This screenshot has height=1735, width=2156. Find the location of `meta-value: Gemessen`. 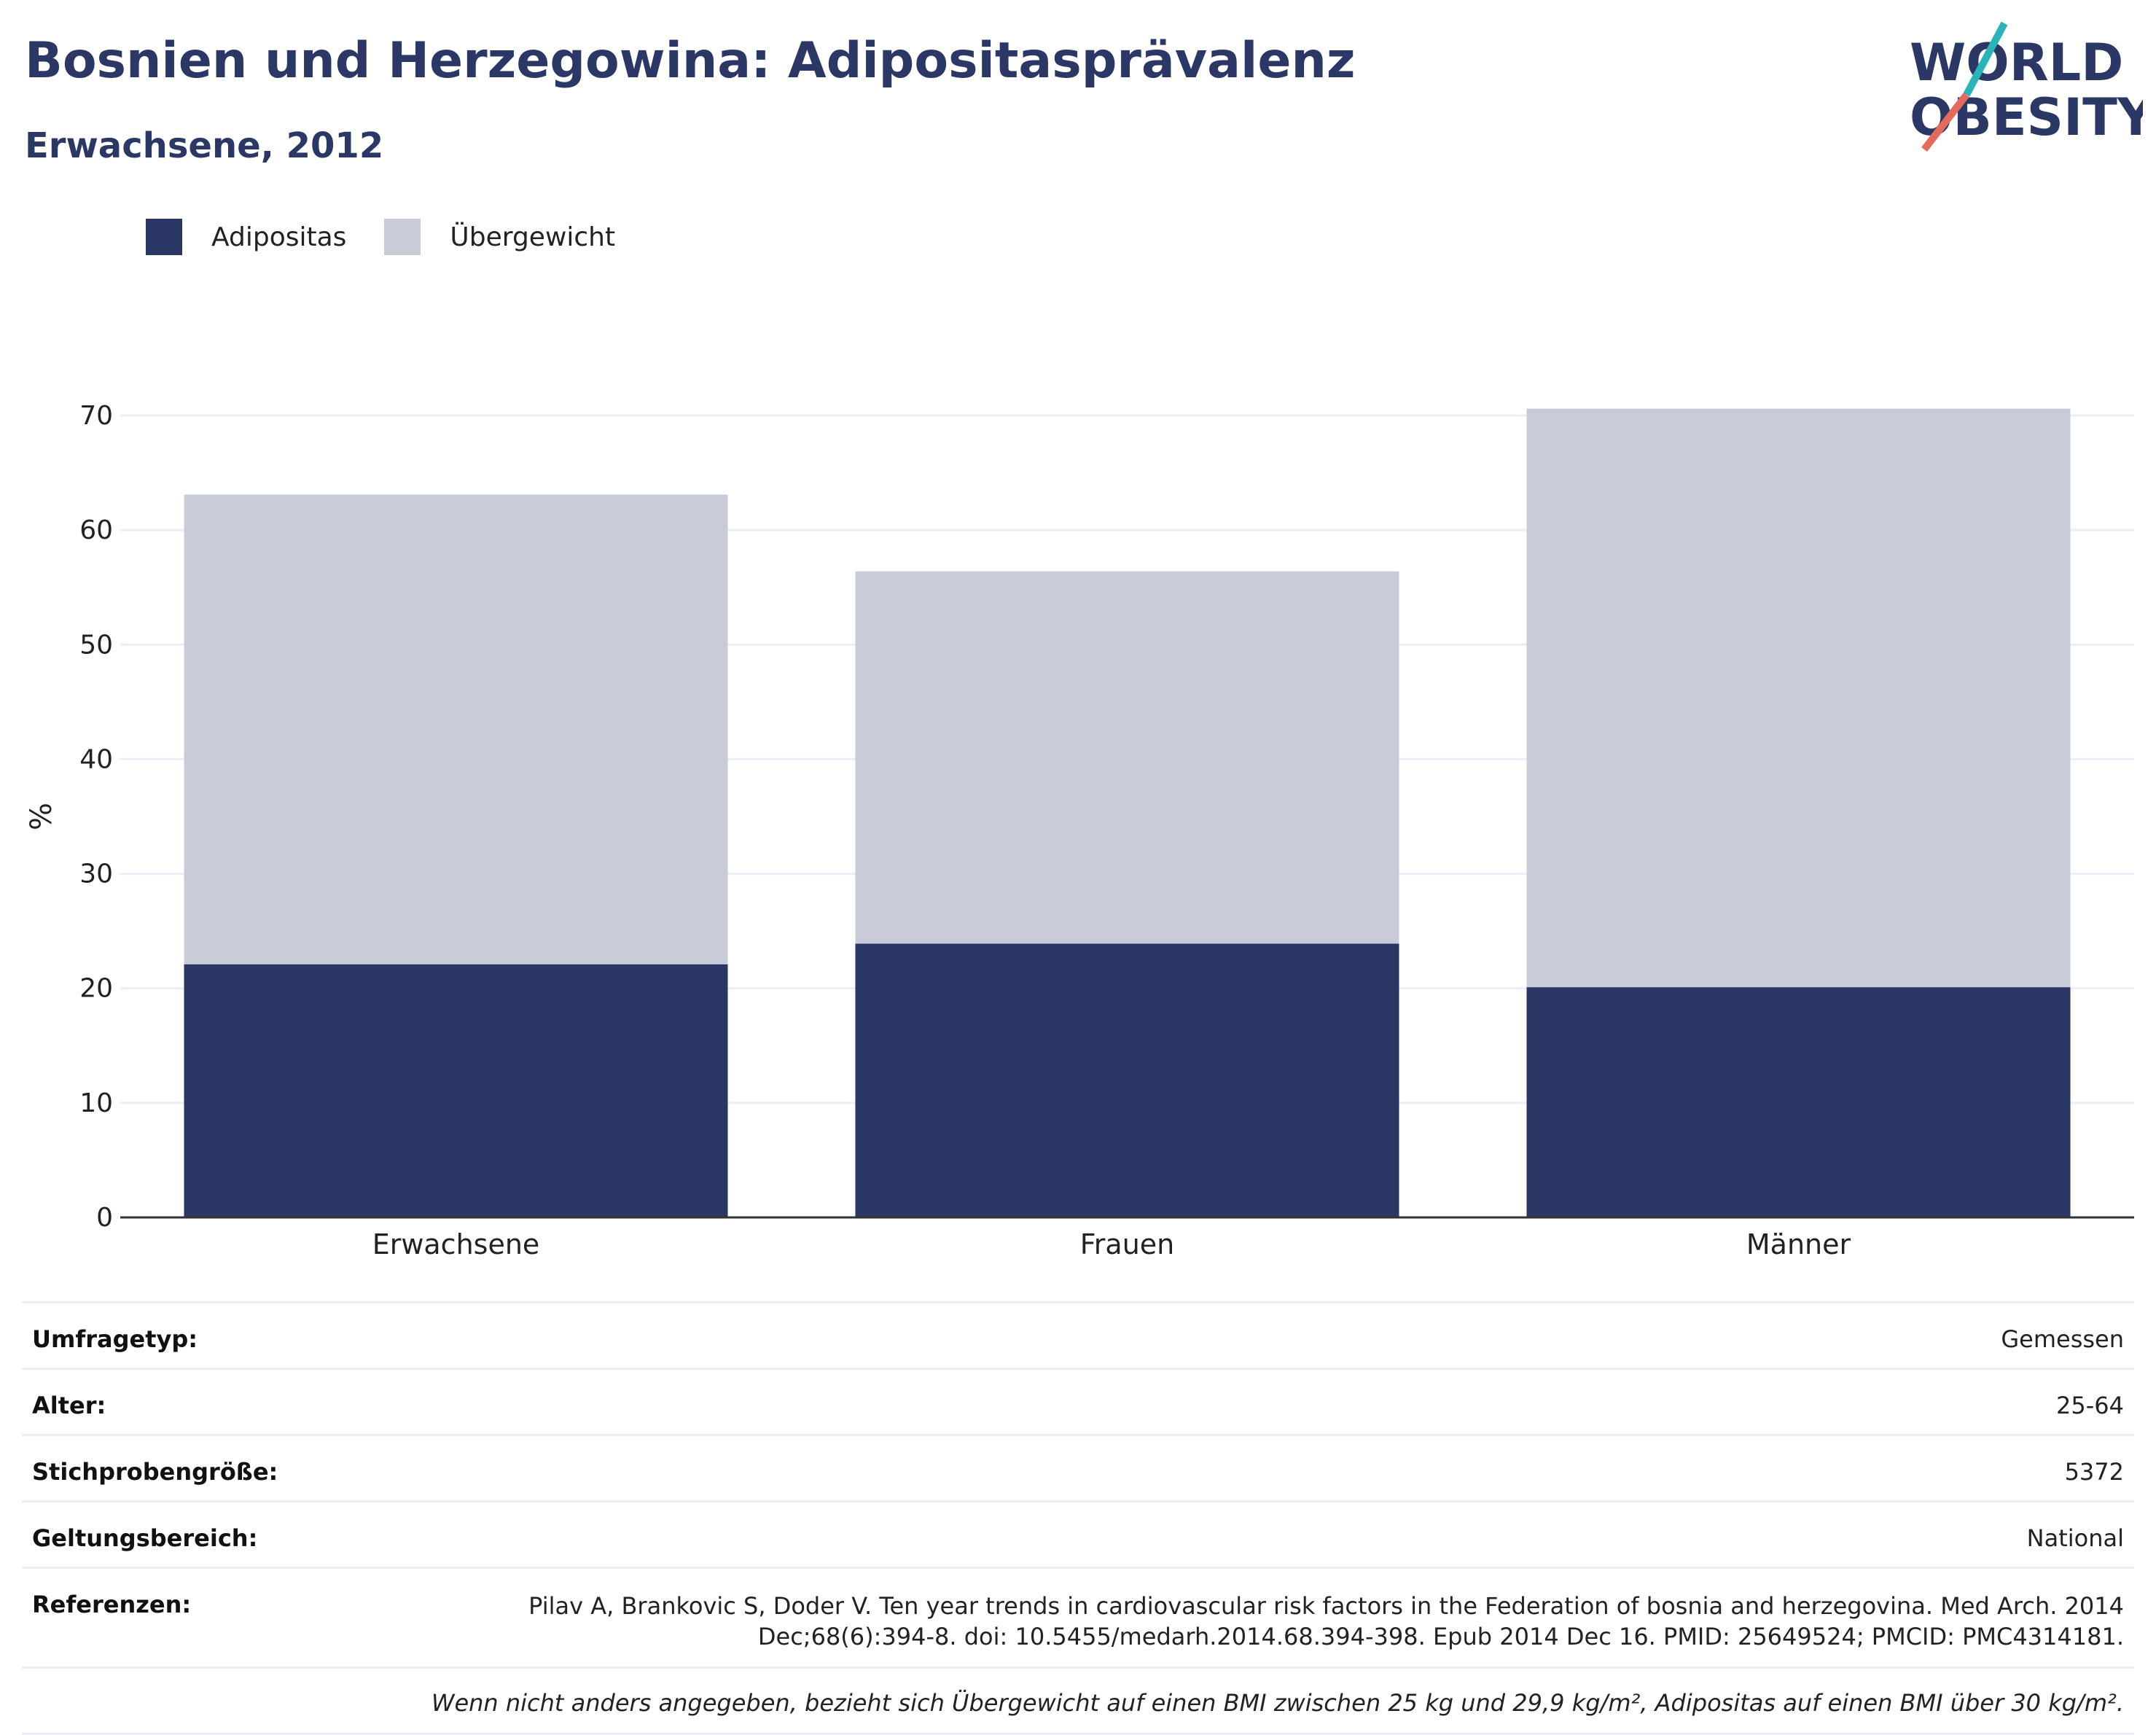

meta-value: Gemessen is located at coordinates (2062, 1339).